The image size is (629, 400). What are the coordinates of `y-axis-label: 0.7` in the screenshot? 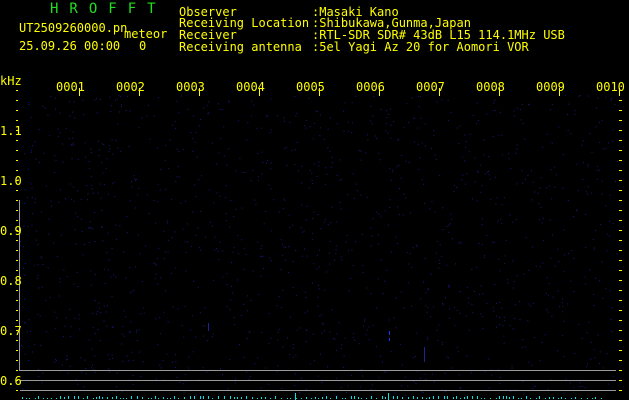 It's located at (11, 331).